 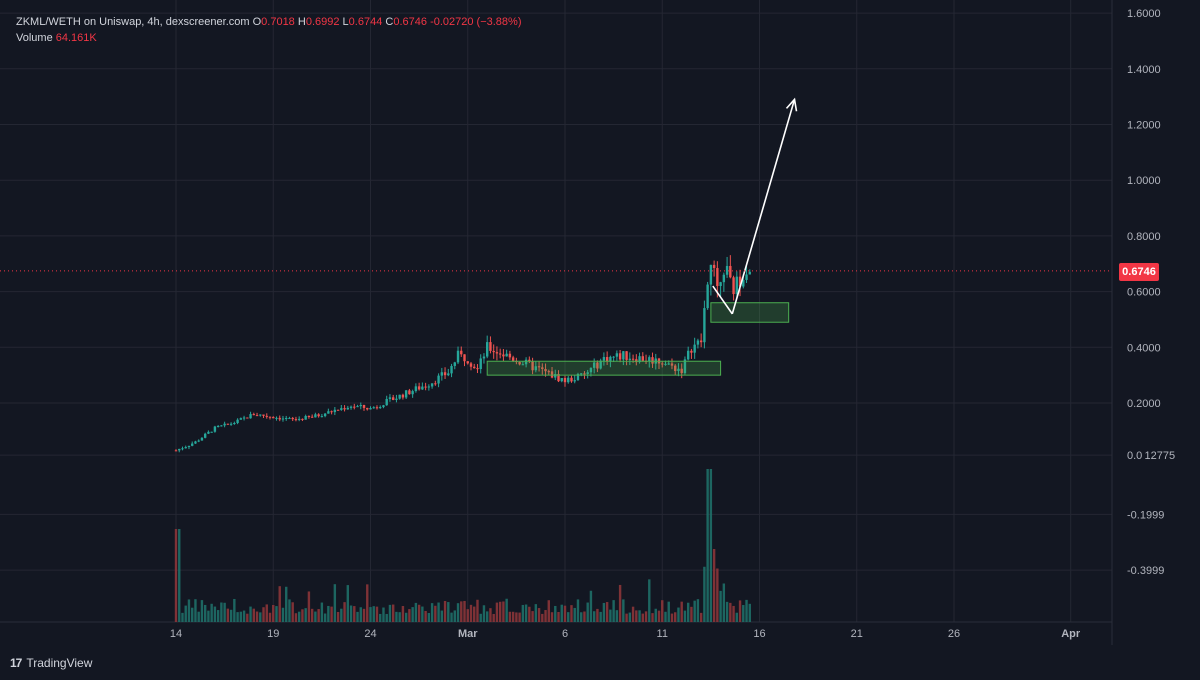 I want to click on x-tick-label: 19, so click(x=273, y=634).